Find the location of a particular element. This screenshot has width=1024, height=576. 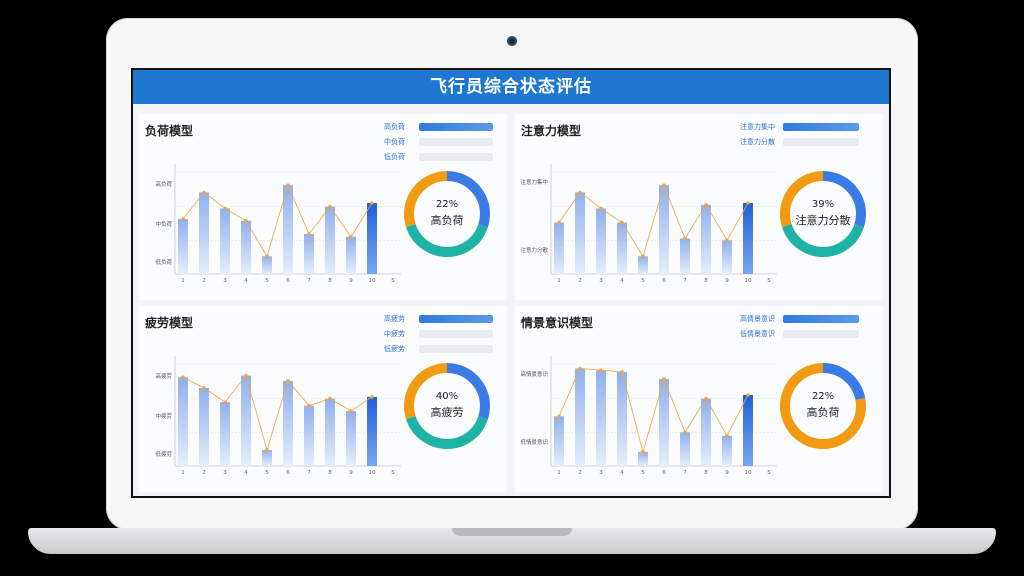

legend-item-label: 低情景意识 is located at coordinates (757, 334).